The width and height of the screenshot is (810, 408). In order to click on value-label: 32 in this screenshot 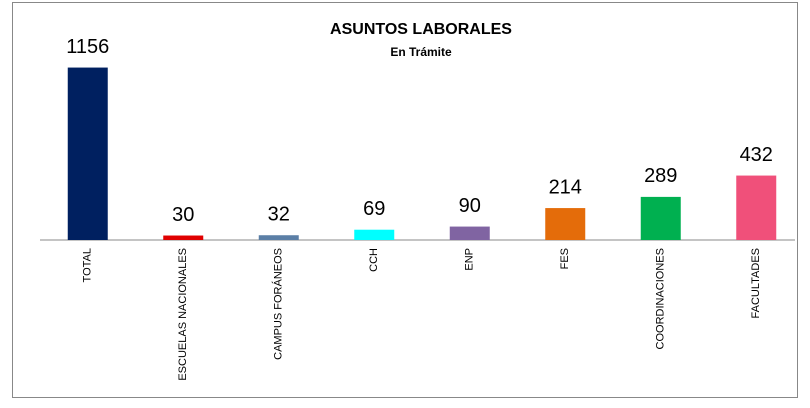, I will do `click(279, 215)`.